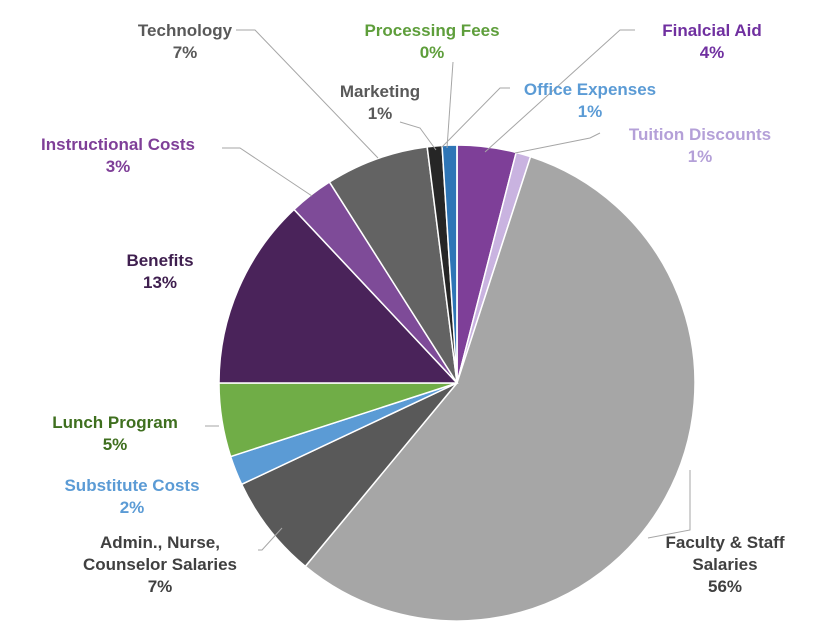 The height and width of the screenshot is (630, 820). I want to click on slice-name: Office Expenses, so click(590, 89).